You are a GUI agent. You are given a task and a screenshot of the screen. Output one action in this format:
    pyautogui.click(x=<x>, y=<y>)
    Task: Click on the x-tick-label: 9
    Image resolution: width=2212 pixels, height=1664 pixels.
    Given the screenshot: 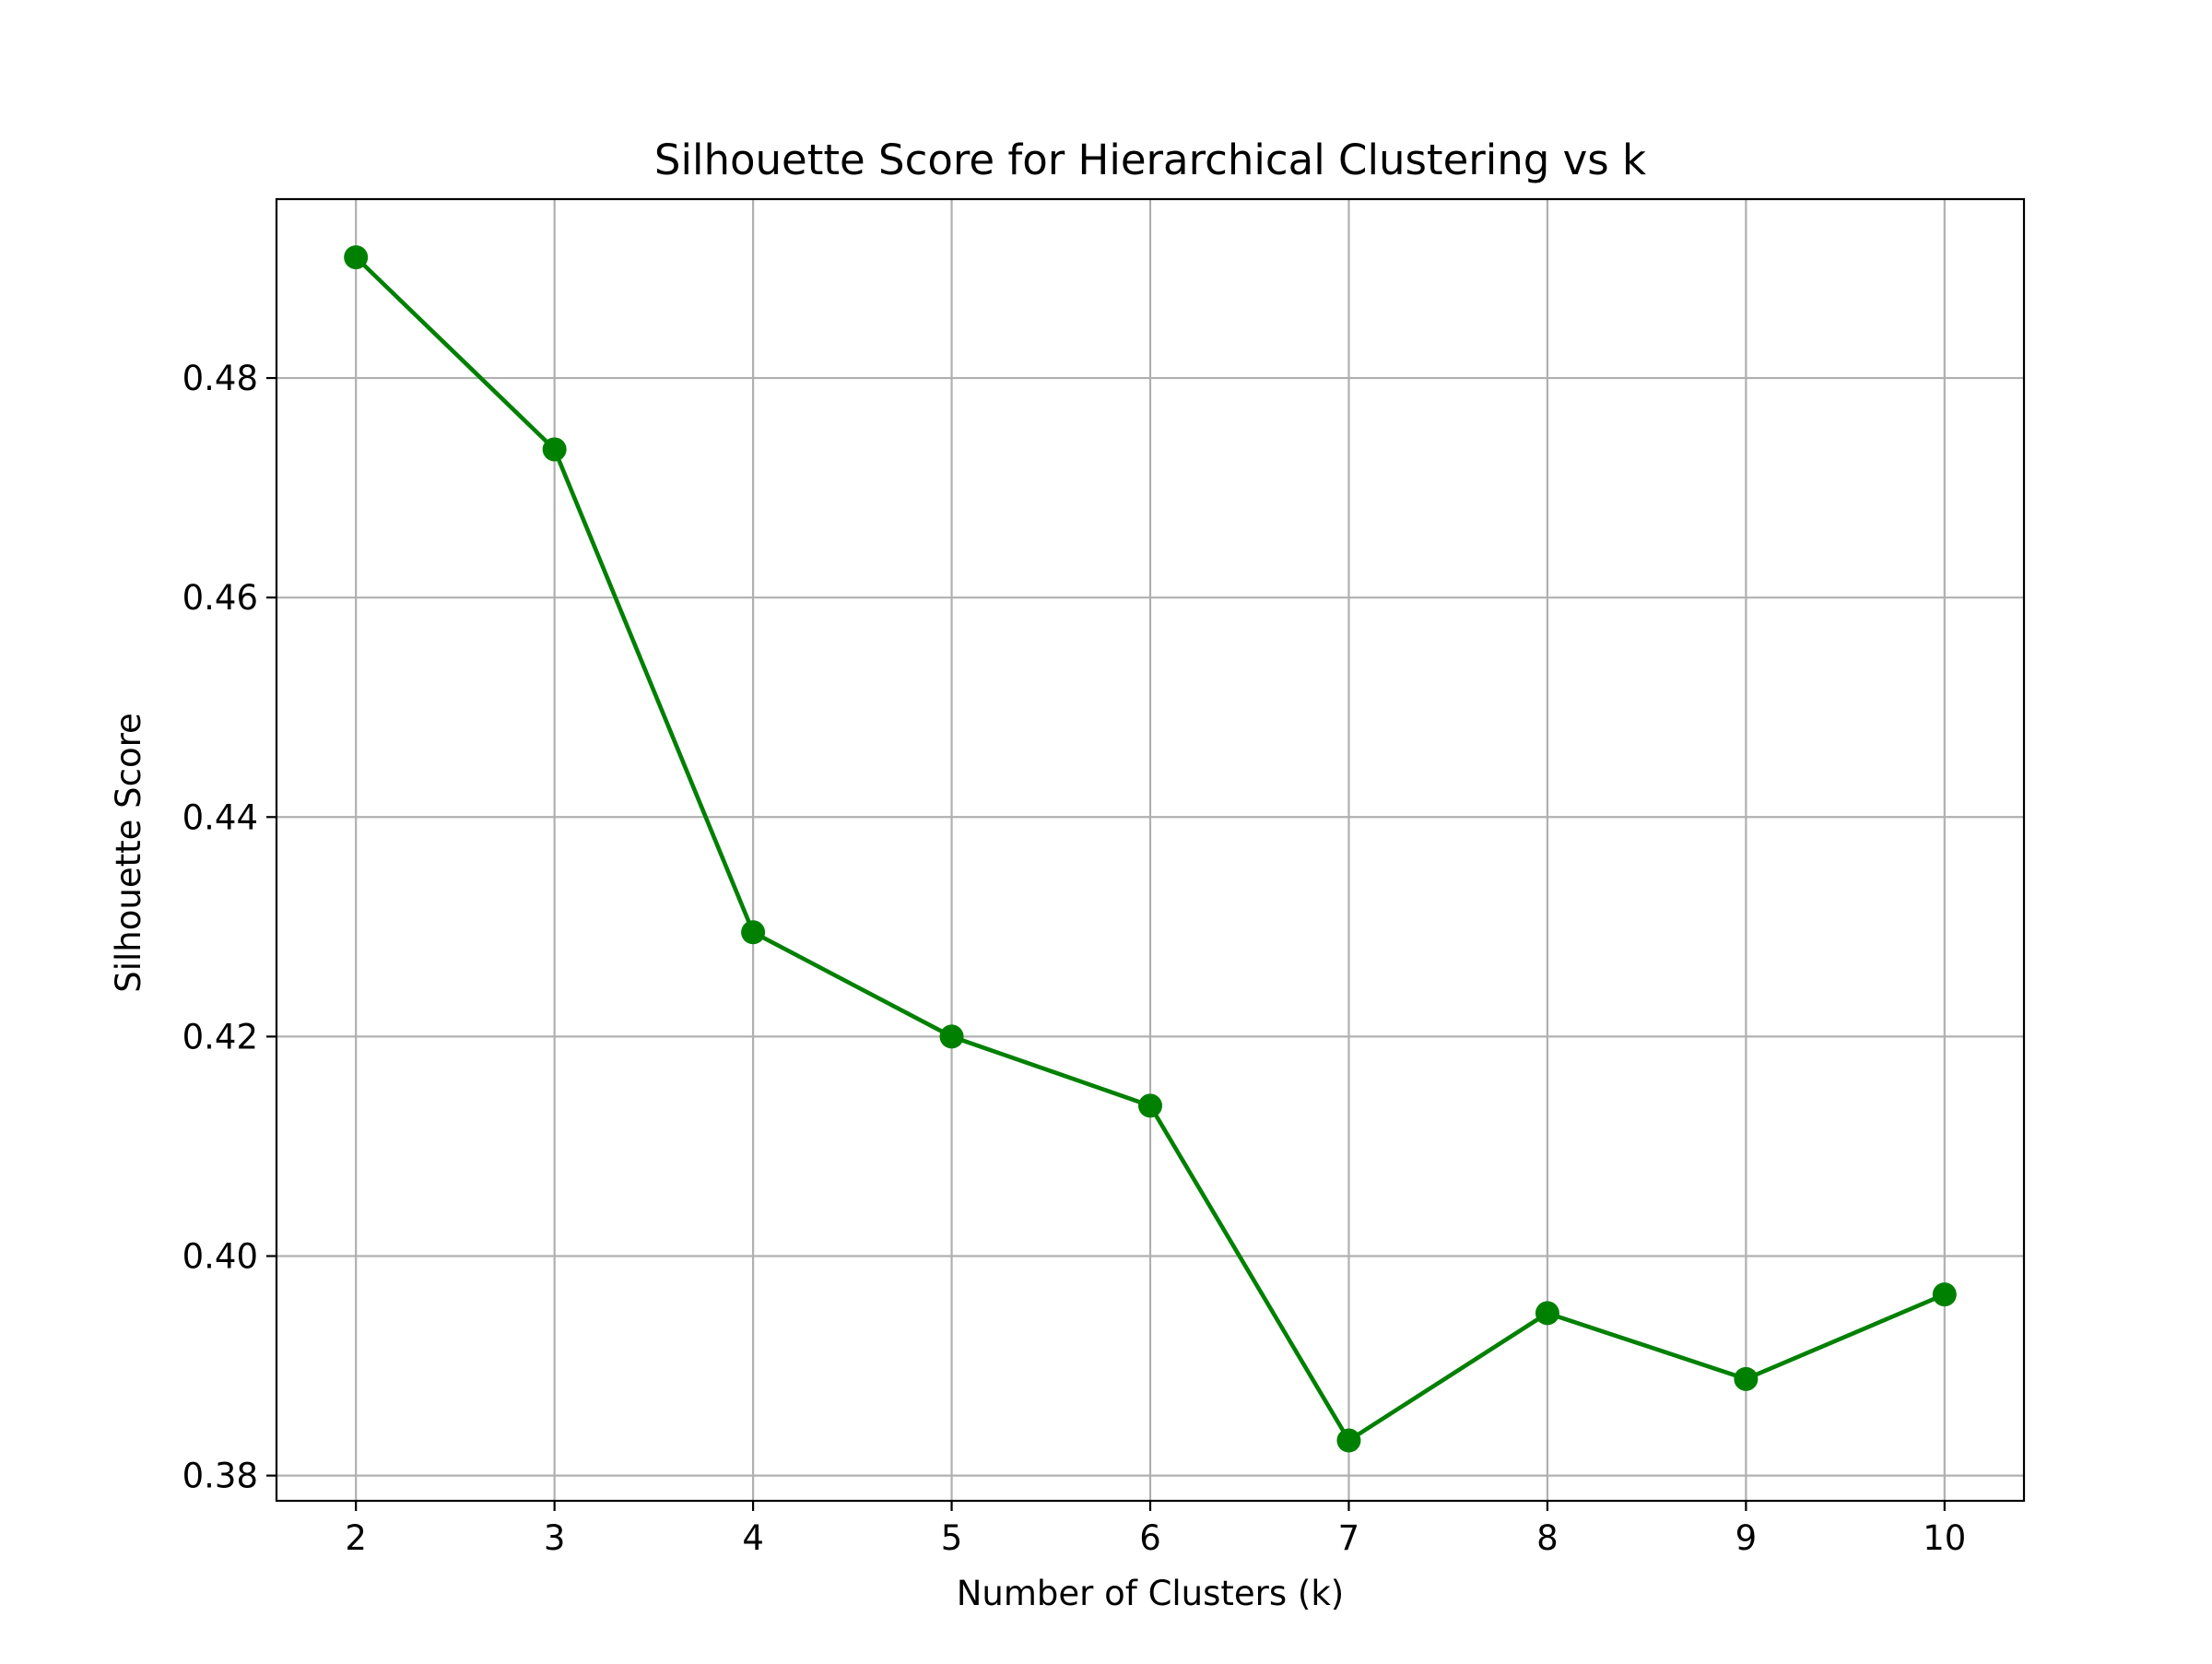 What is the action you would take?
    pyautogui.click(x=1746, y=1538)
    